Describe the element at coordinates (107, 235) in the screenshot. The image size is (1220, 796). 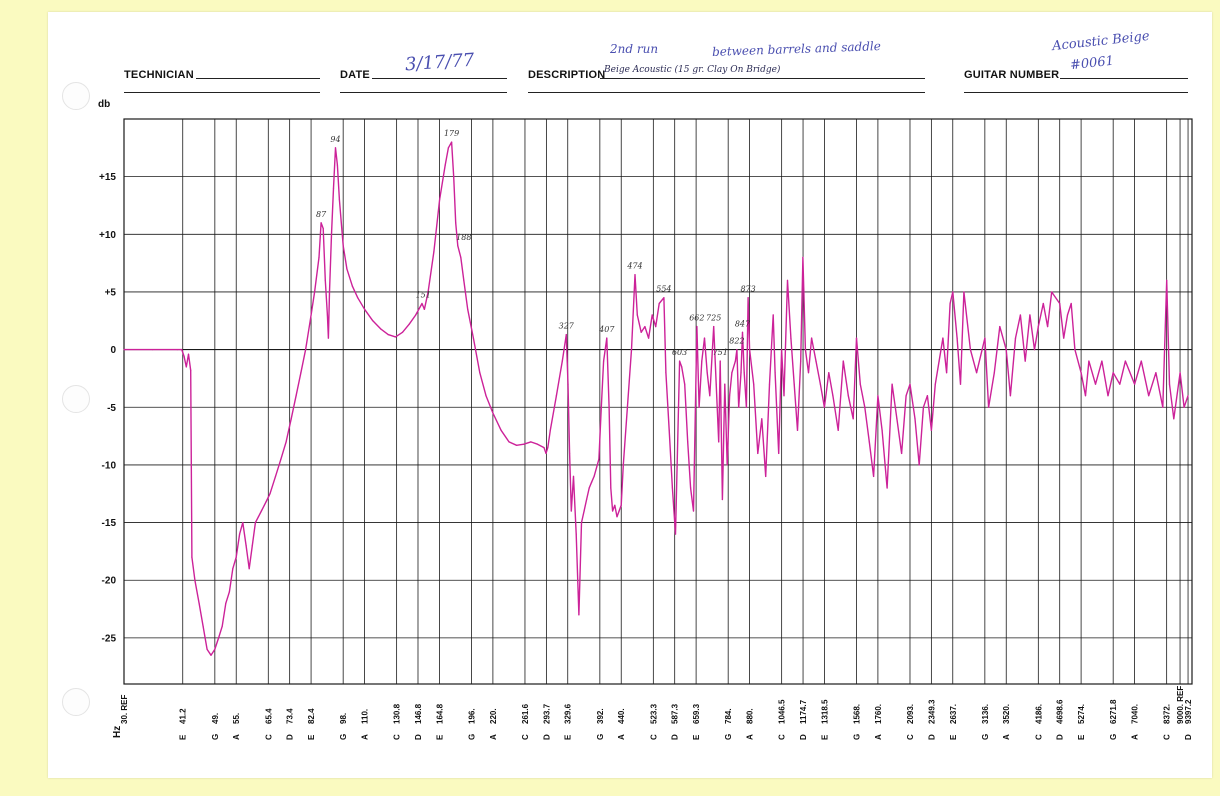
I see `y-tick-label: +10` at that location.